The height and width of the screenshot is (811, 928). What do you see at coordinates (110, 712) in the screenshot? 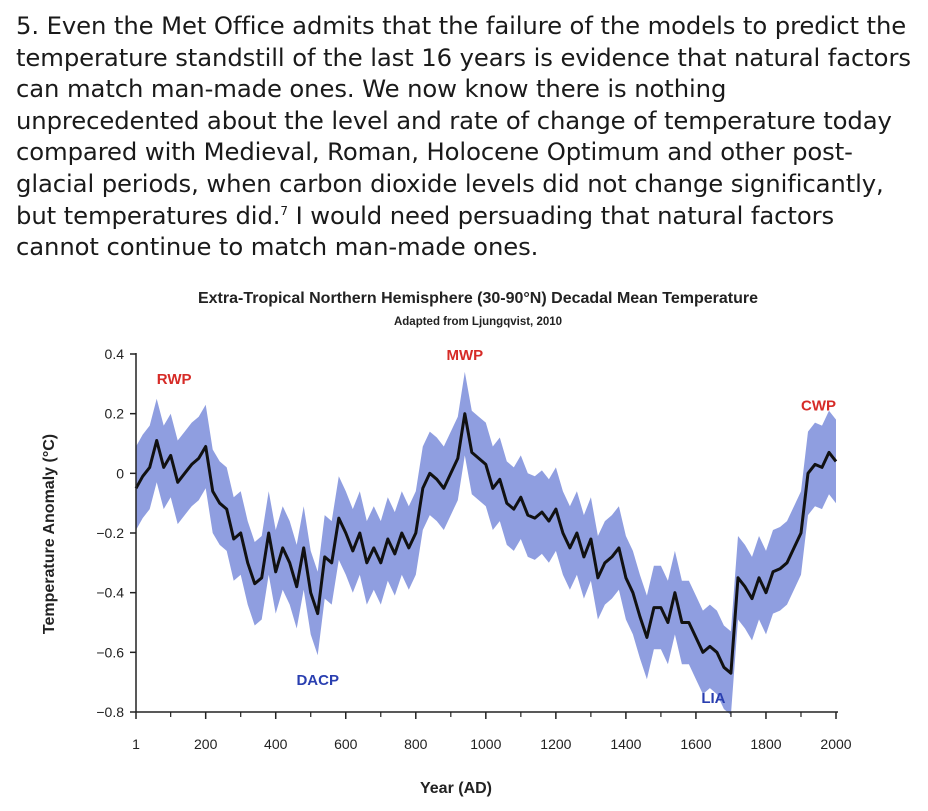
I see `y-tick-label: −0.8` at bounding box center [110, 712].